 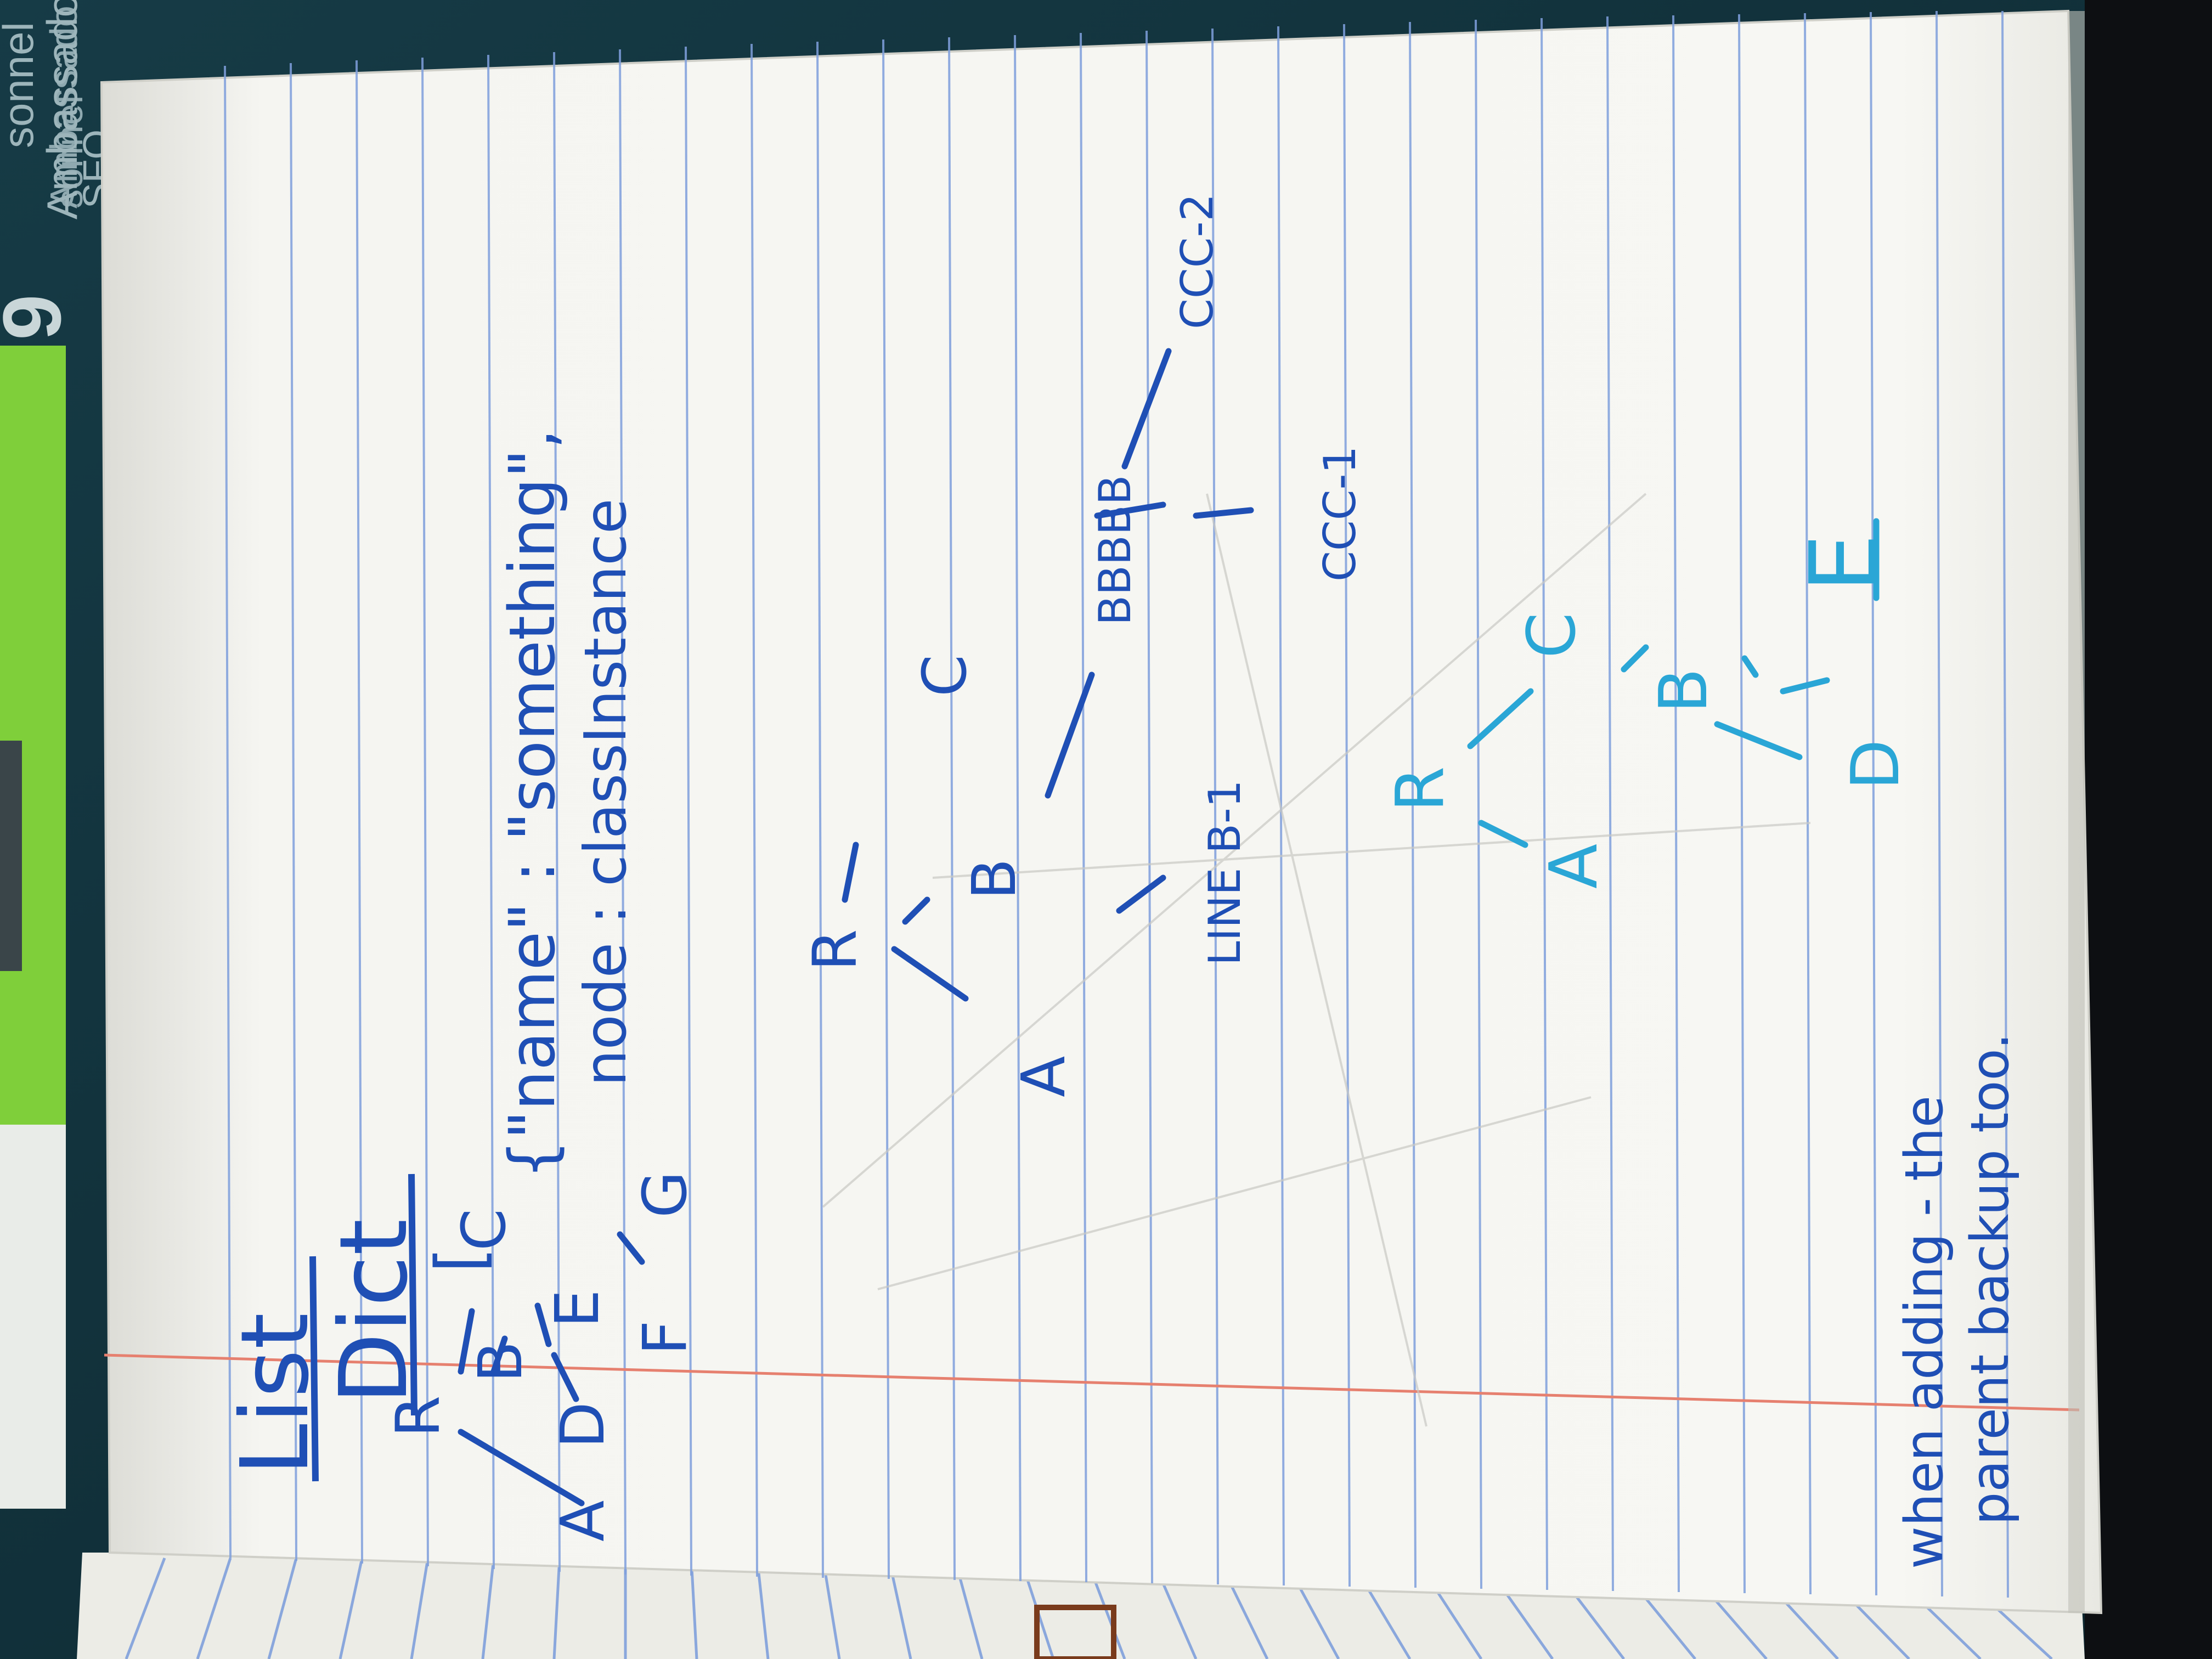 I want to click on dict-line2: node : classInstance, so click(x=605, y=792).